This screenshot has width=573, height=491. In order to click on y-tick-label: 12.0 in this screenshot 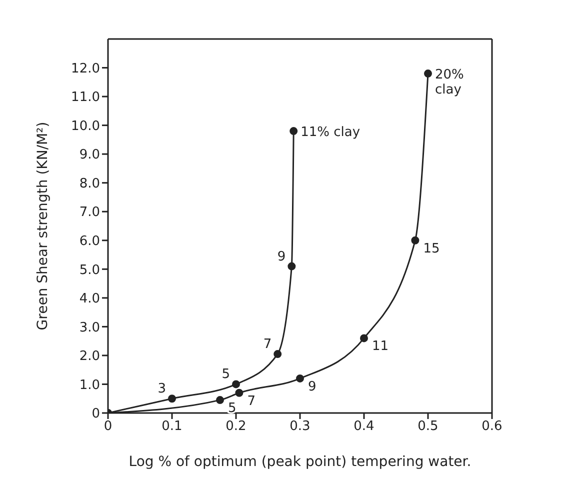, I will do `click(85, 68)`.